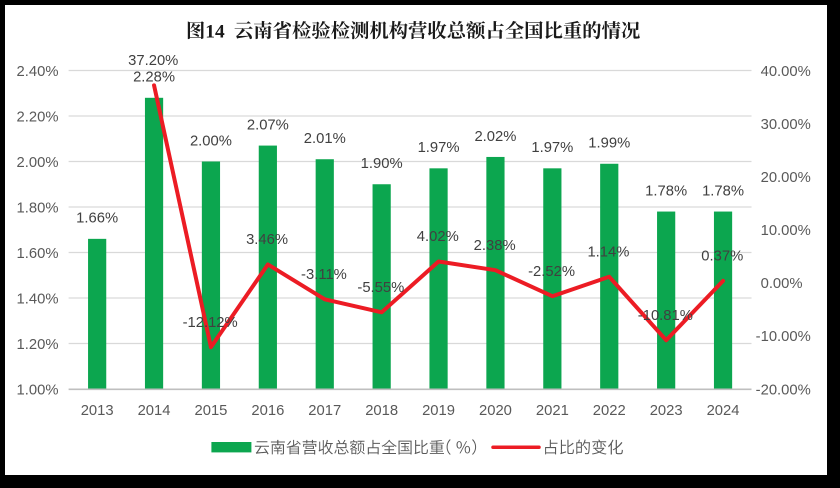 This screenshot has height=488, width=840. What do you see at coordinates (786, 125) in the screenshot?
I see `svg-text: 30.00%` at bounding box center [786, 125].